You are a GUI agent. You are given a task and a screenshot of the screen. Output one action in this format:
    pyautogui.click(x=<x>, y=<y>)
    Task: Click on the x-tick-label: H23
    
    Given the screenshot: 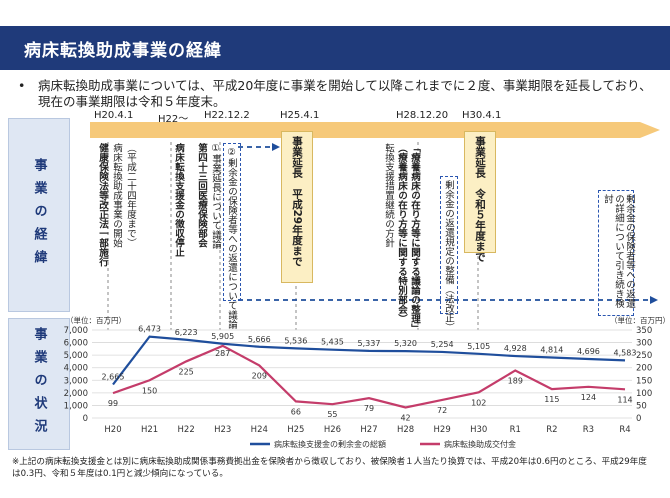 What is the action you would take?
    pyautogui.click(x=222, y=430)
    